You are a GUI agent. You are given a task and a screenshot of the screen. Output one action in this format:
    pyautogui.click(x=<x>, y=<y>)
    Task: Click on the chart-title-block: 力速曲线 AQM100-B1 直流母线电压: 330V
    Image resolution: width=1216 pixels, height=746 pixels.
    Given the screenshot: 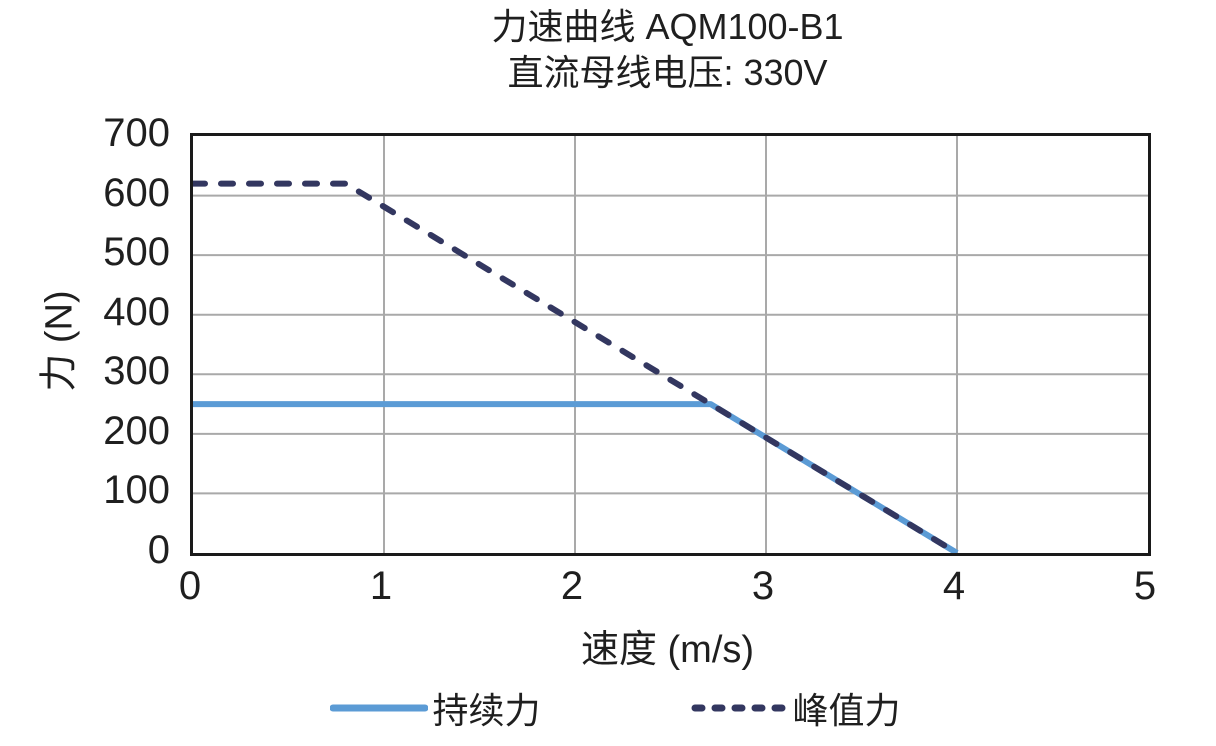 What is the action you would take?
    pyautogui.click(x=667, y=50)
    